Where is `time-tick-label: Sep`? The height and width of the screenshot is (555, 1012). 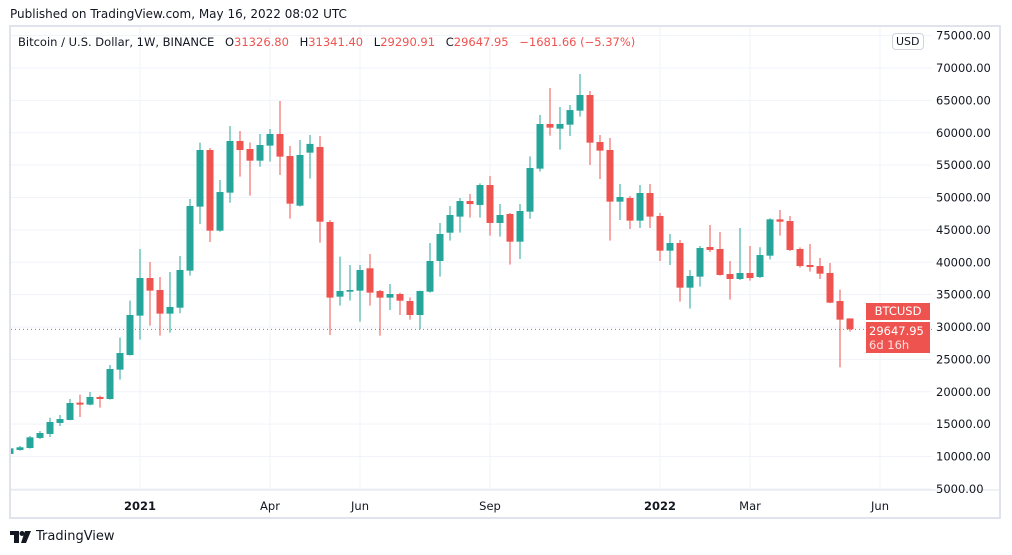 time-tick-label: Sep is located at coordinates (490, 506).